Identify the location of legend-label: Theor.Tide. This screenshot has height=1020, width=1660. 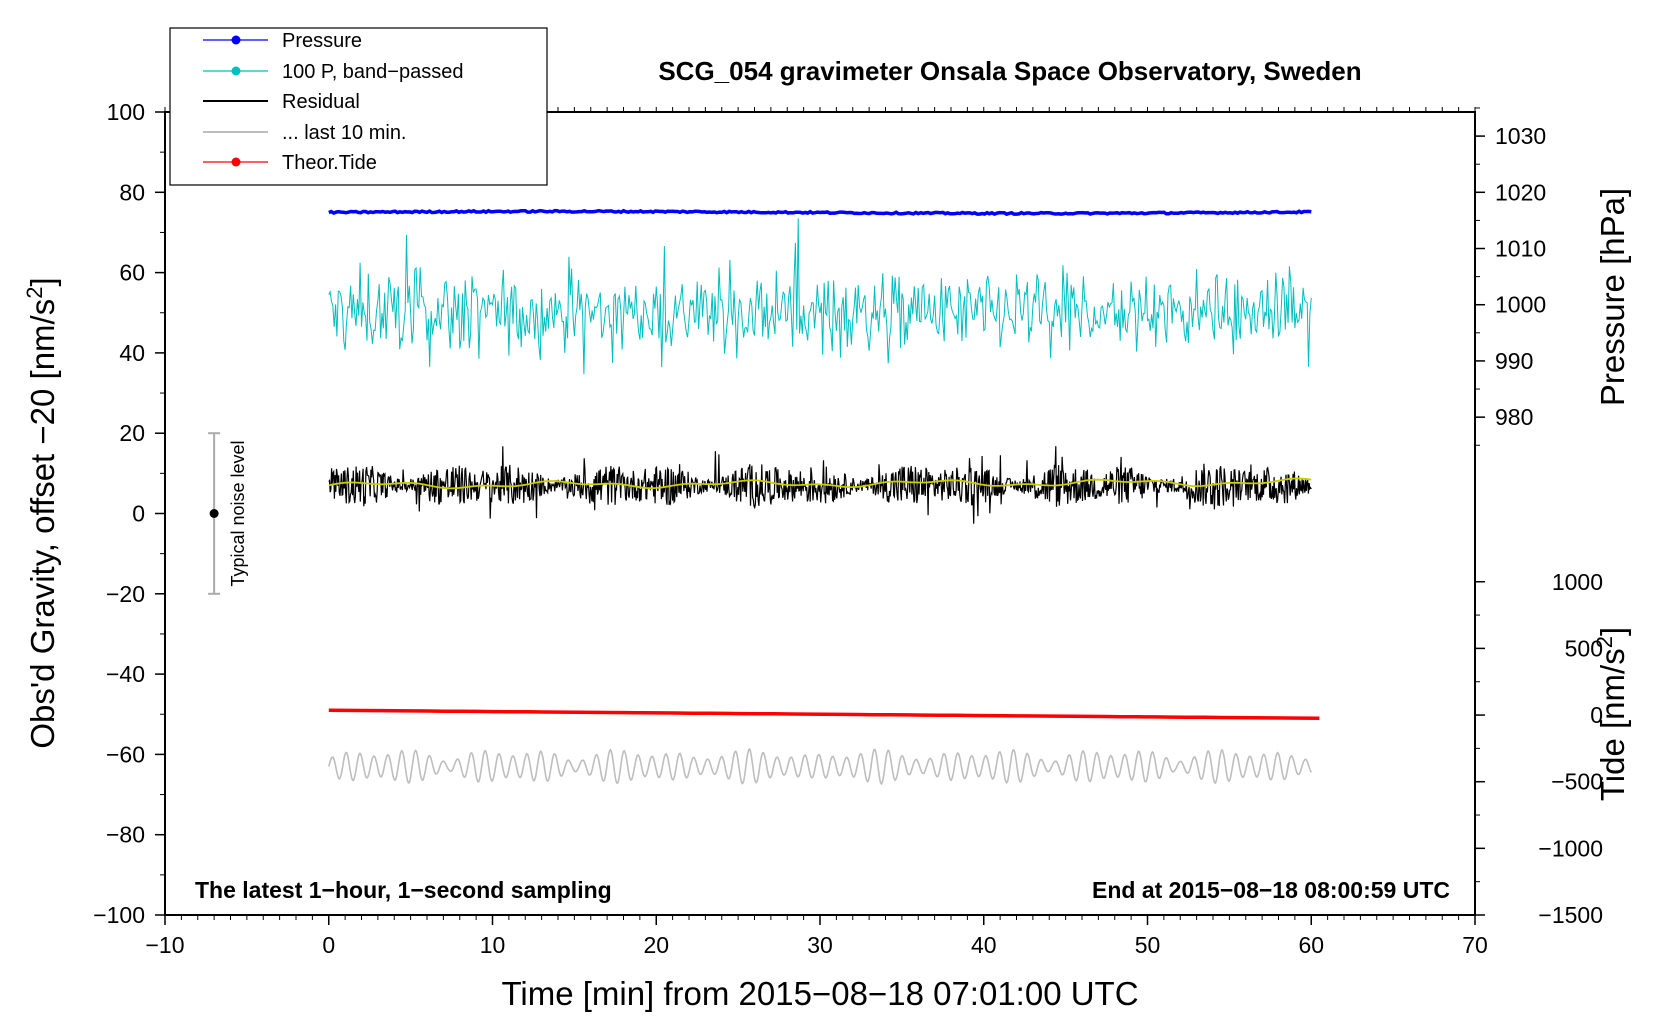
(329, 163).